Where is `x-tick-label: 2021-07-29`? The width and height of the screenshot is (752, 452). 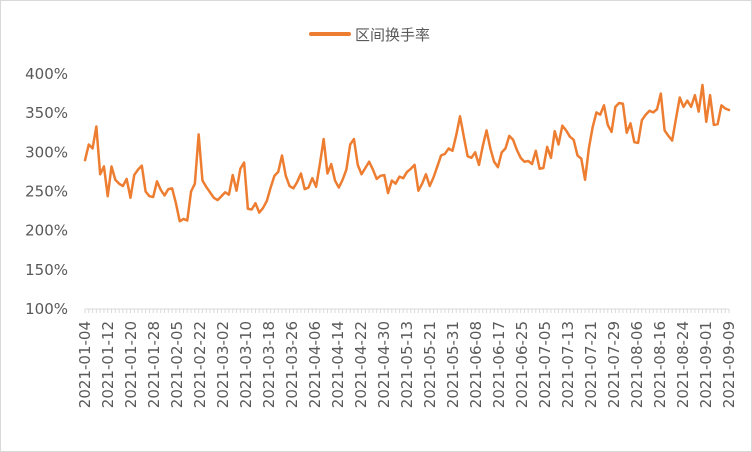 x-tick-label: 2021-07-29 is located at coordinates (614, 364).